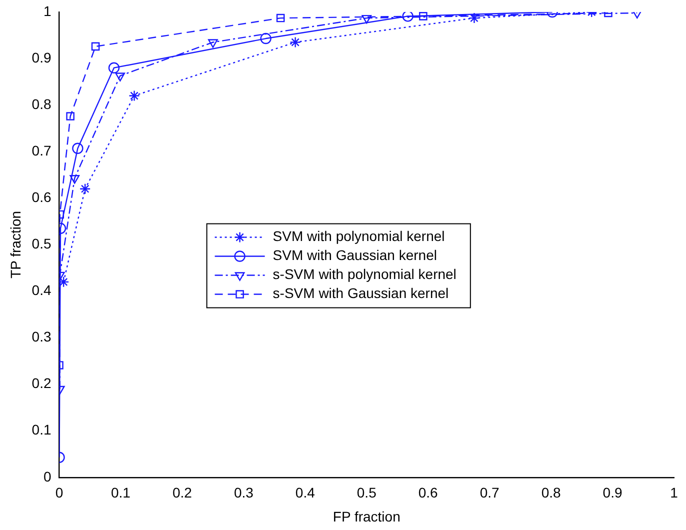  Describe the element at coordinates (366, 492) in the screenshot. I see `x-tick-label: 0.5` at that location.